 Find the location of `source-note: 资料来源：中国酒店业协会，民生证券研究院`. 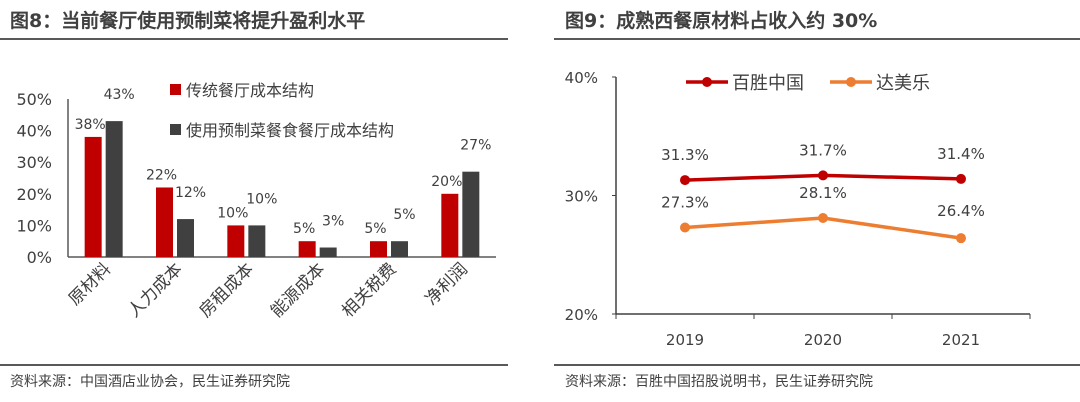

source-note: 资料来源：中国酒店业协会，民生证券研究院 is located at coordinates (150, 382).